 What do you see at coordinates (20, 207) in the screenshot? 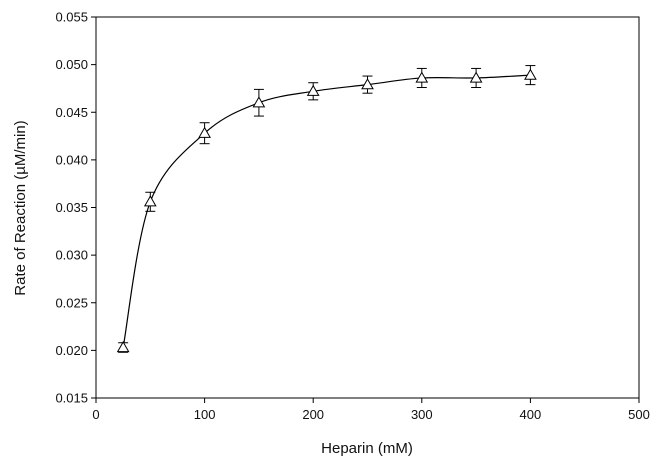
I see `y-axis-title: Rate of Reaction (µM/min)` at bounding box center [20, 207].